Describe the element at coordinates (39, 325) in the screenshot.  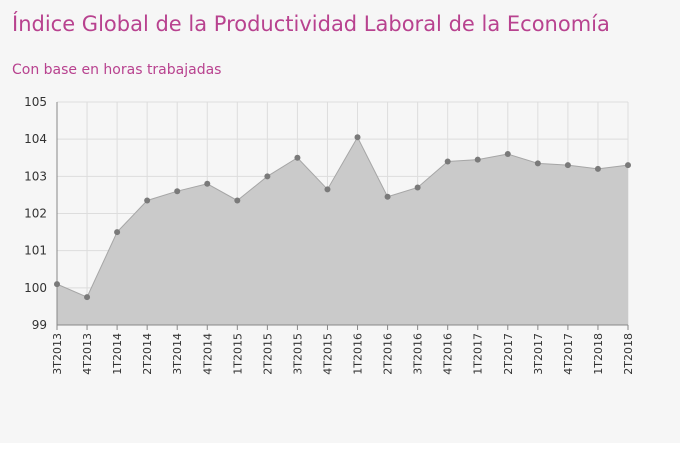
I see `y-tick-label: 99` at that location.